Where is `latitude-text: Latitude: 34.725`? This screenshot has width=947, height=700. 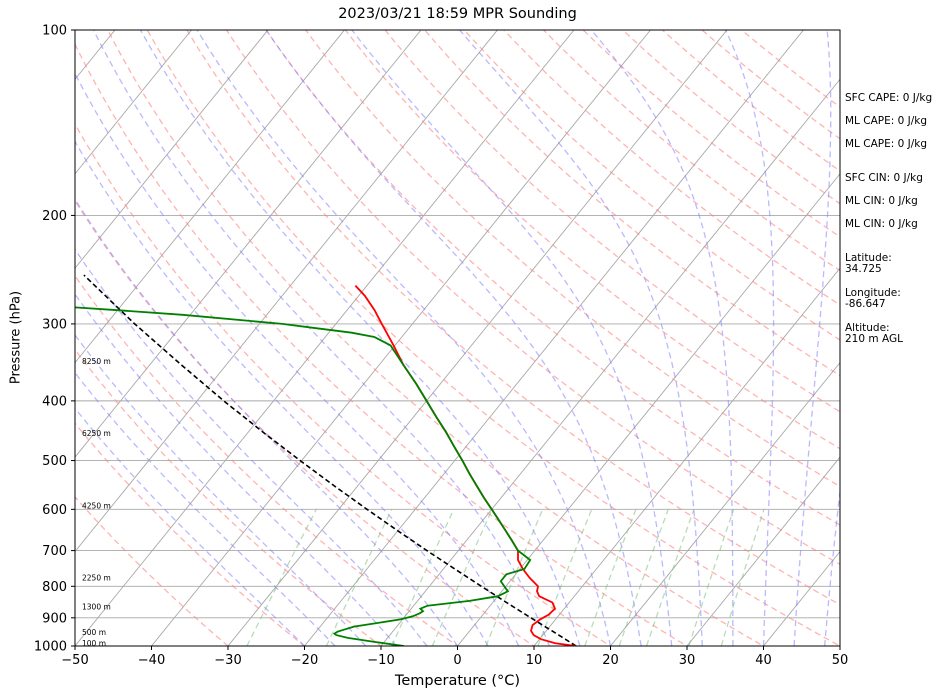 latitude-text: Latitude: 34.725 is located at coordinates (868, 263).